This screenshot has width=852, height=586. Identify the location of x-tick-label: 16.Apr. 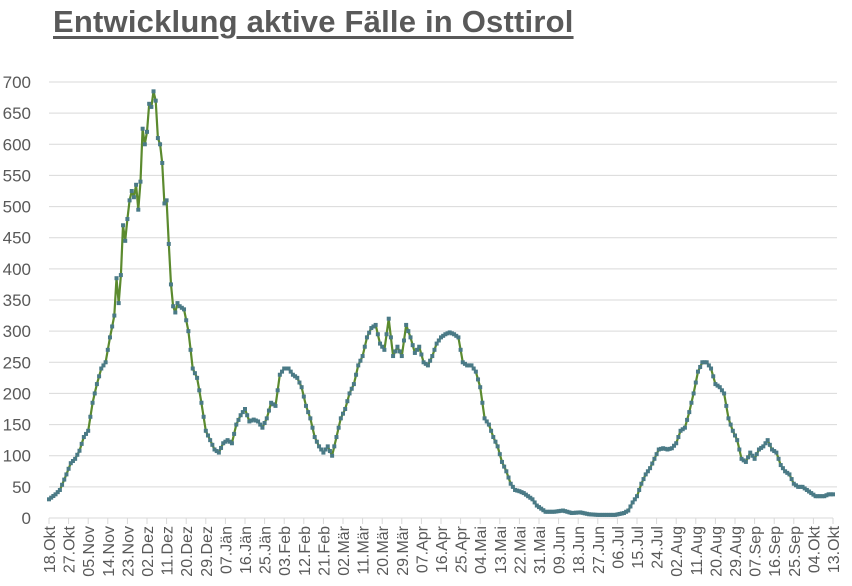
(442, 549).